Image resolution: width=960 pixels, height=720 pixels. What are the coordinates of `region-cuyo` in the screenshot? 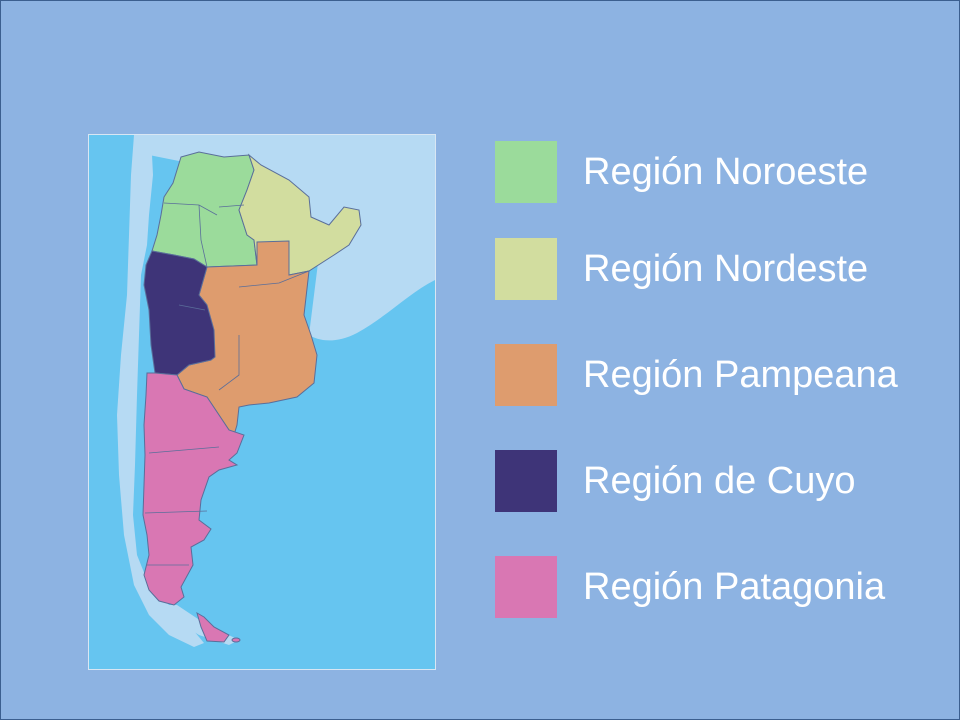 It's located at (179, 313).